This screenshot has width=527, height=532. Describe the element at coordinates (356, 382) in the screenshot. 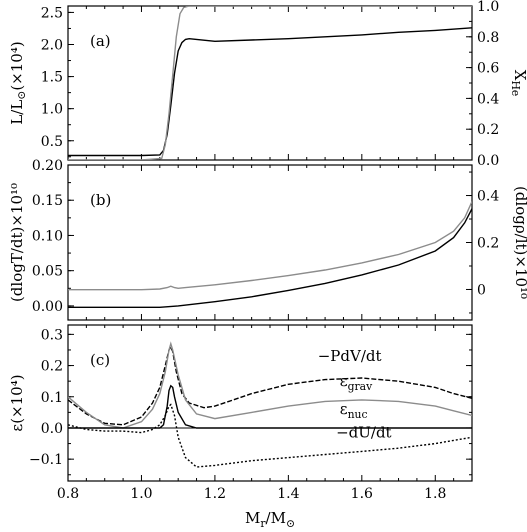

I see `series-annotation: εgrav` at that location.